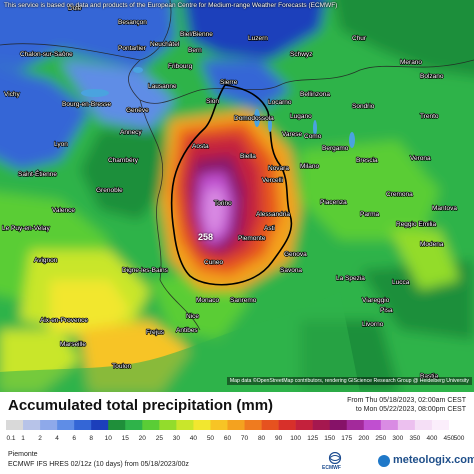 This screenshot has width=474, height=474. I want to click on place-modena: Modena, so click(432, 244).